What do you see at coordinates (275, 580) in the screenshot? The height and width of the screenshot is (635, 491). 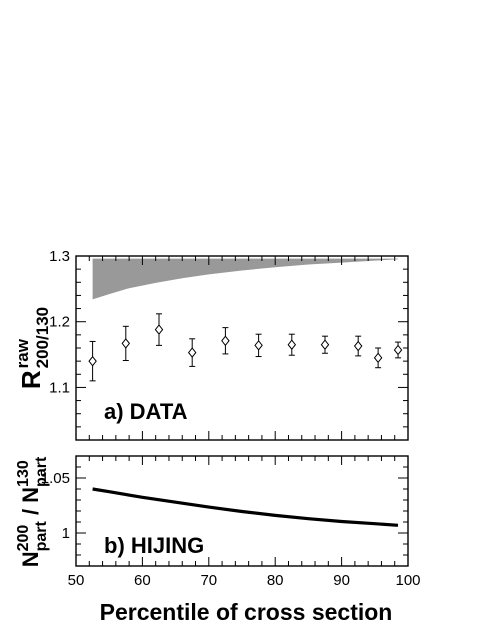 I see `x-tick-label: 80` at bounding box center [275, 580].